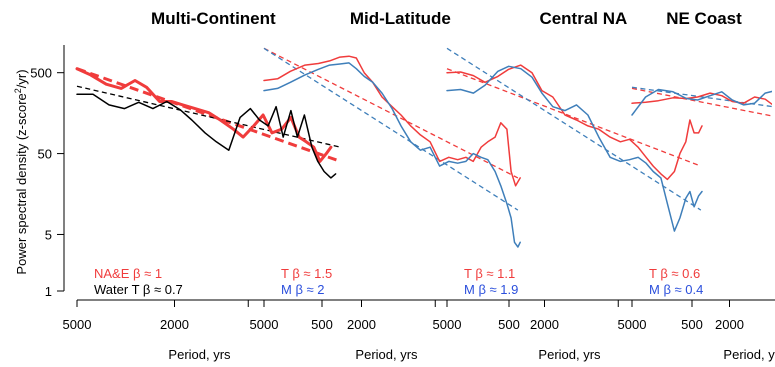 This screenshot has width=775, height=367. Describe the element at coordinates (704, 18) in the screenshot. I see `panel-title: NE Coast` at that location.